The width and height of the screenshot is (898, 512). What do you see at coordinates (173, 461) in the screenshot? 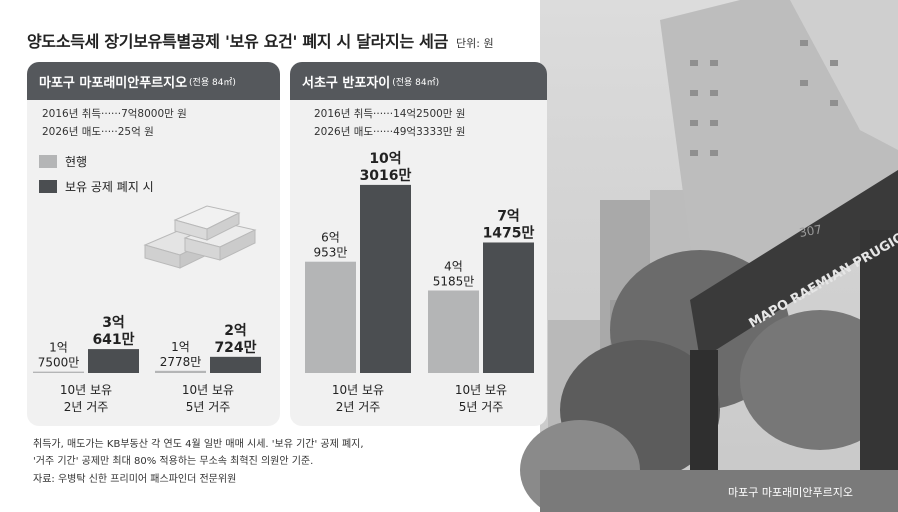
I see `footnote-line-2: '거주 기간' 공제만 최대 80% 적용하는 무소속 최혁진 의원안 기준.` at bounding box center [173, 461].